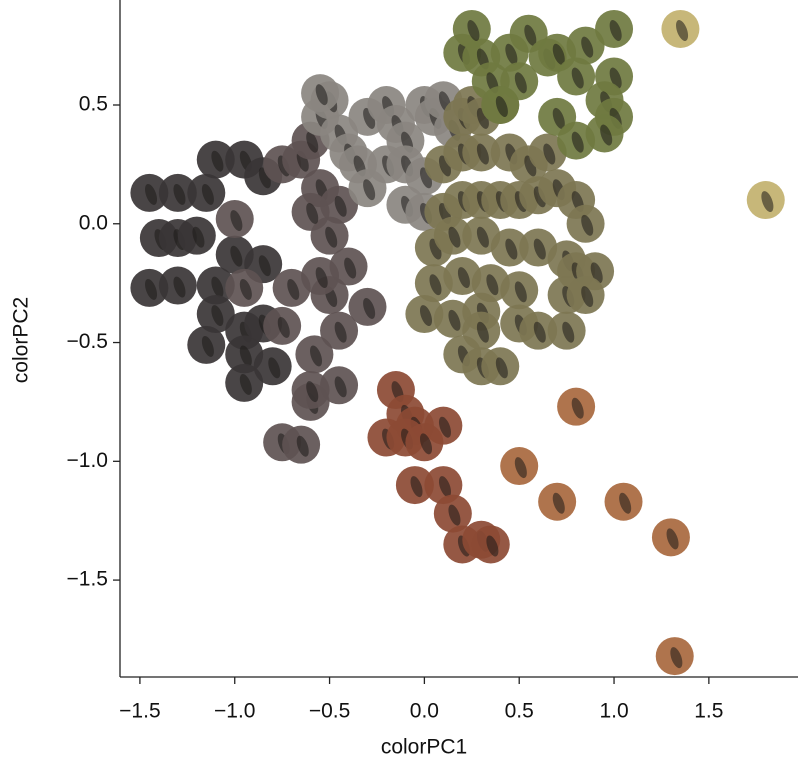 This screenshot has width=798, height=762. Describe the element at coordinates (234, 711) in the screenshot. I see `x-tick-label: −1.0` at that location.